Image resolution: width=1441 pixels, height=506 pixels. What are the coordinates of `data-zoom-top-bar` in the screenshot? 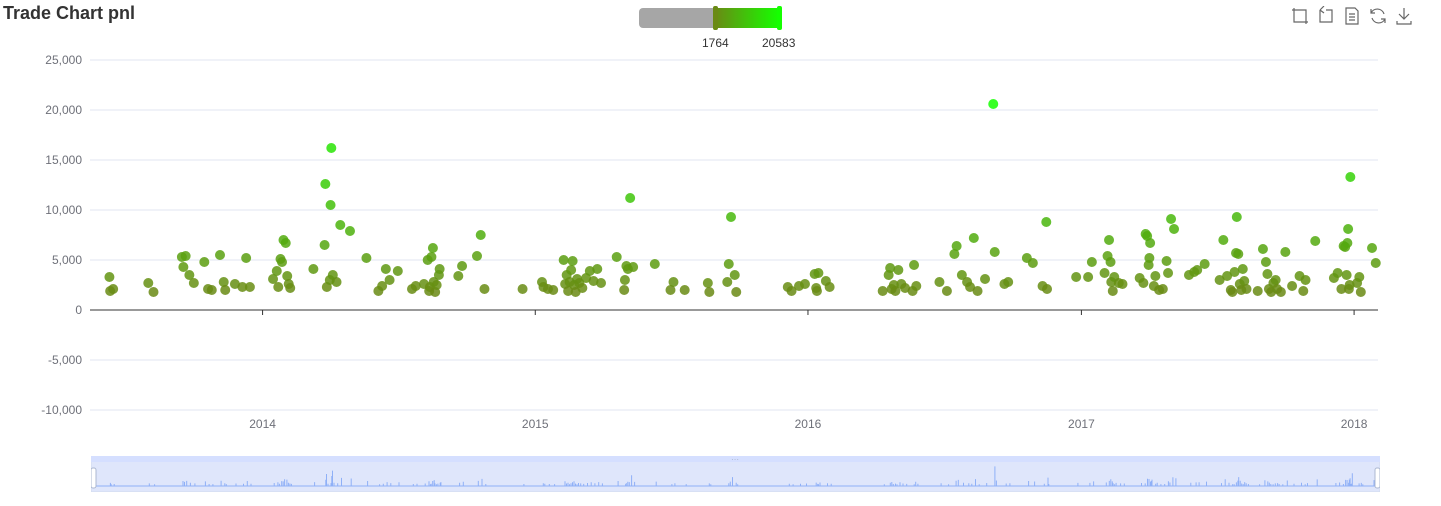 It's located at (735, 459).